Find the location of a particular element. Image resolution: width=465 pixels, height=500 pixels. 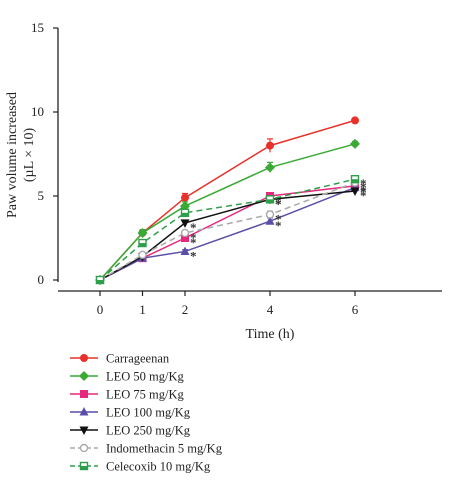

legend-item-1-label: LEO 50 mg/Kg is located at coordinates (145, 377).